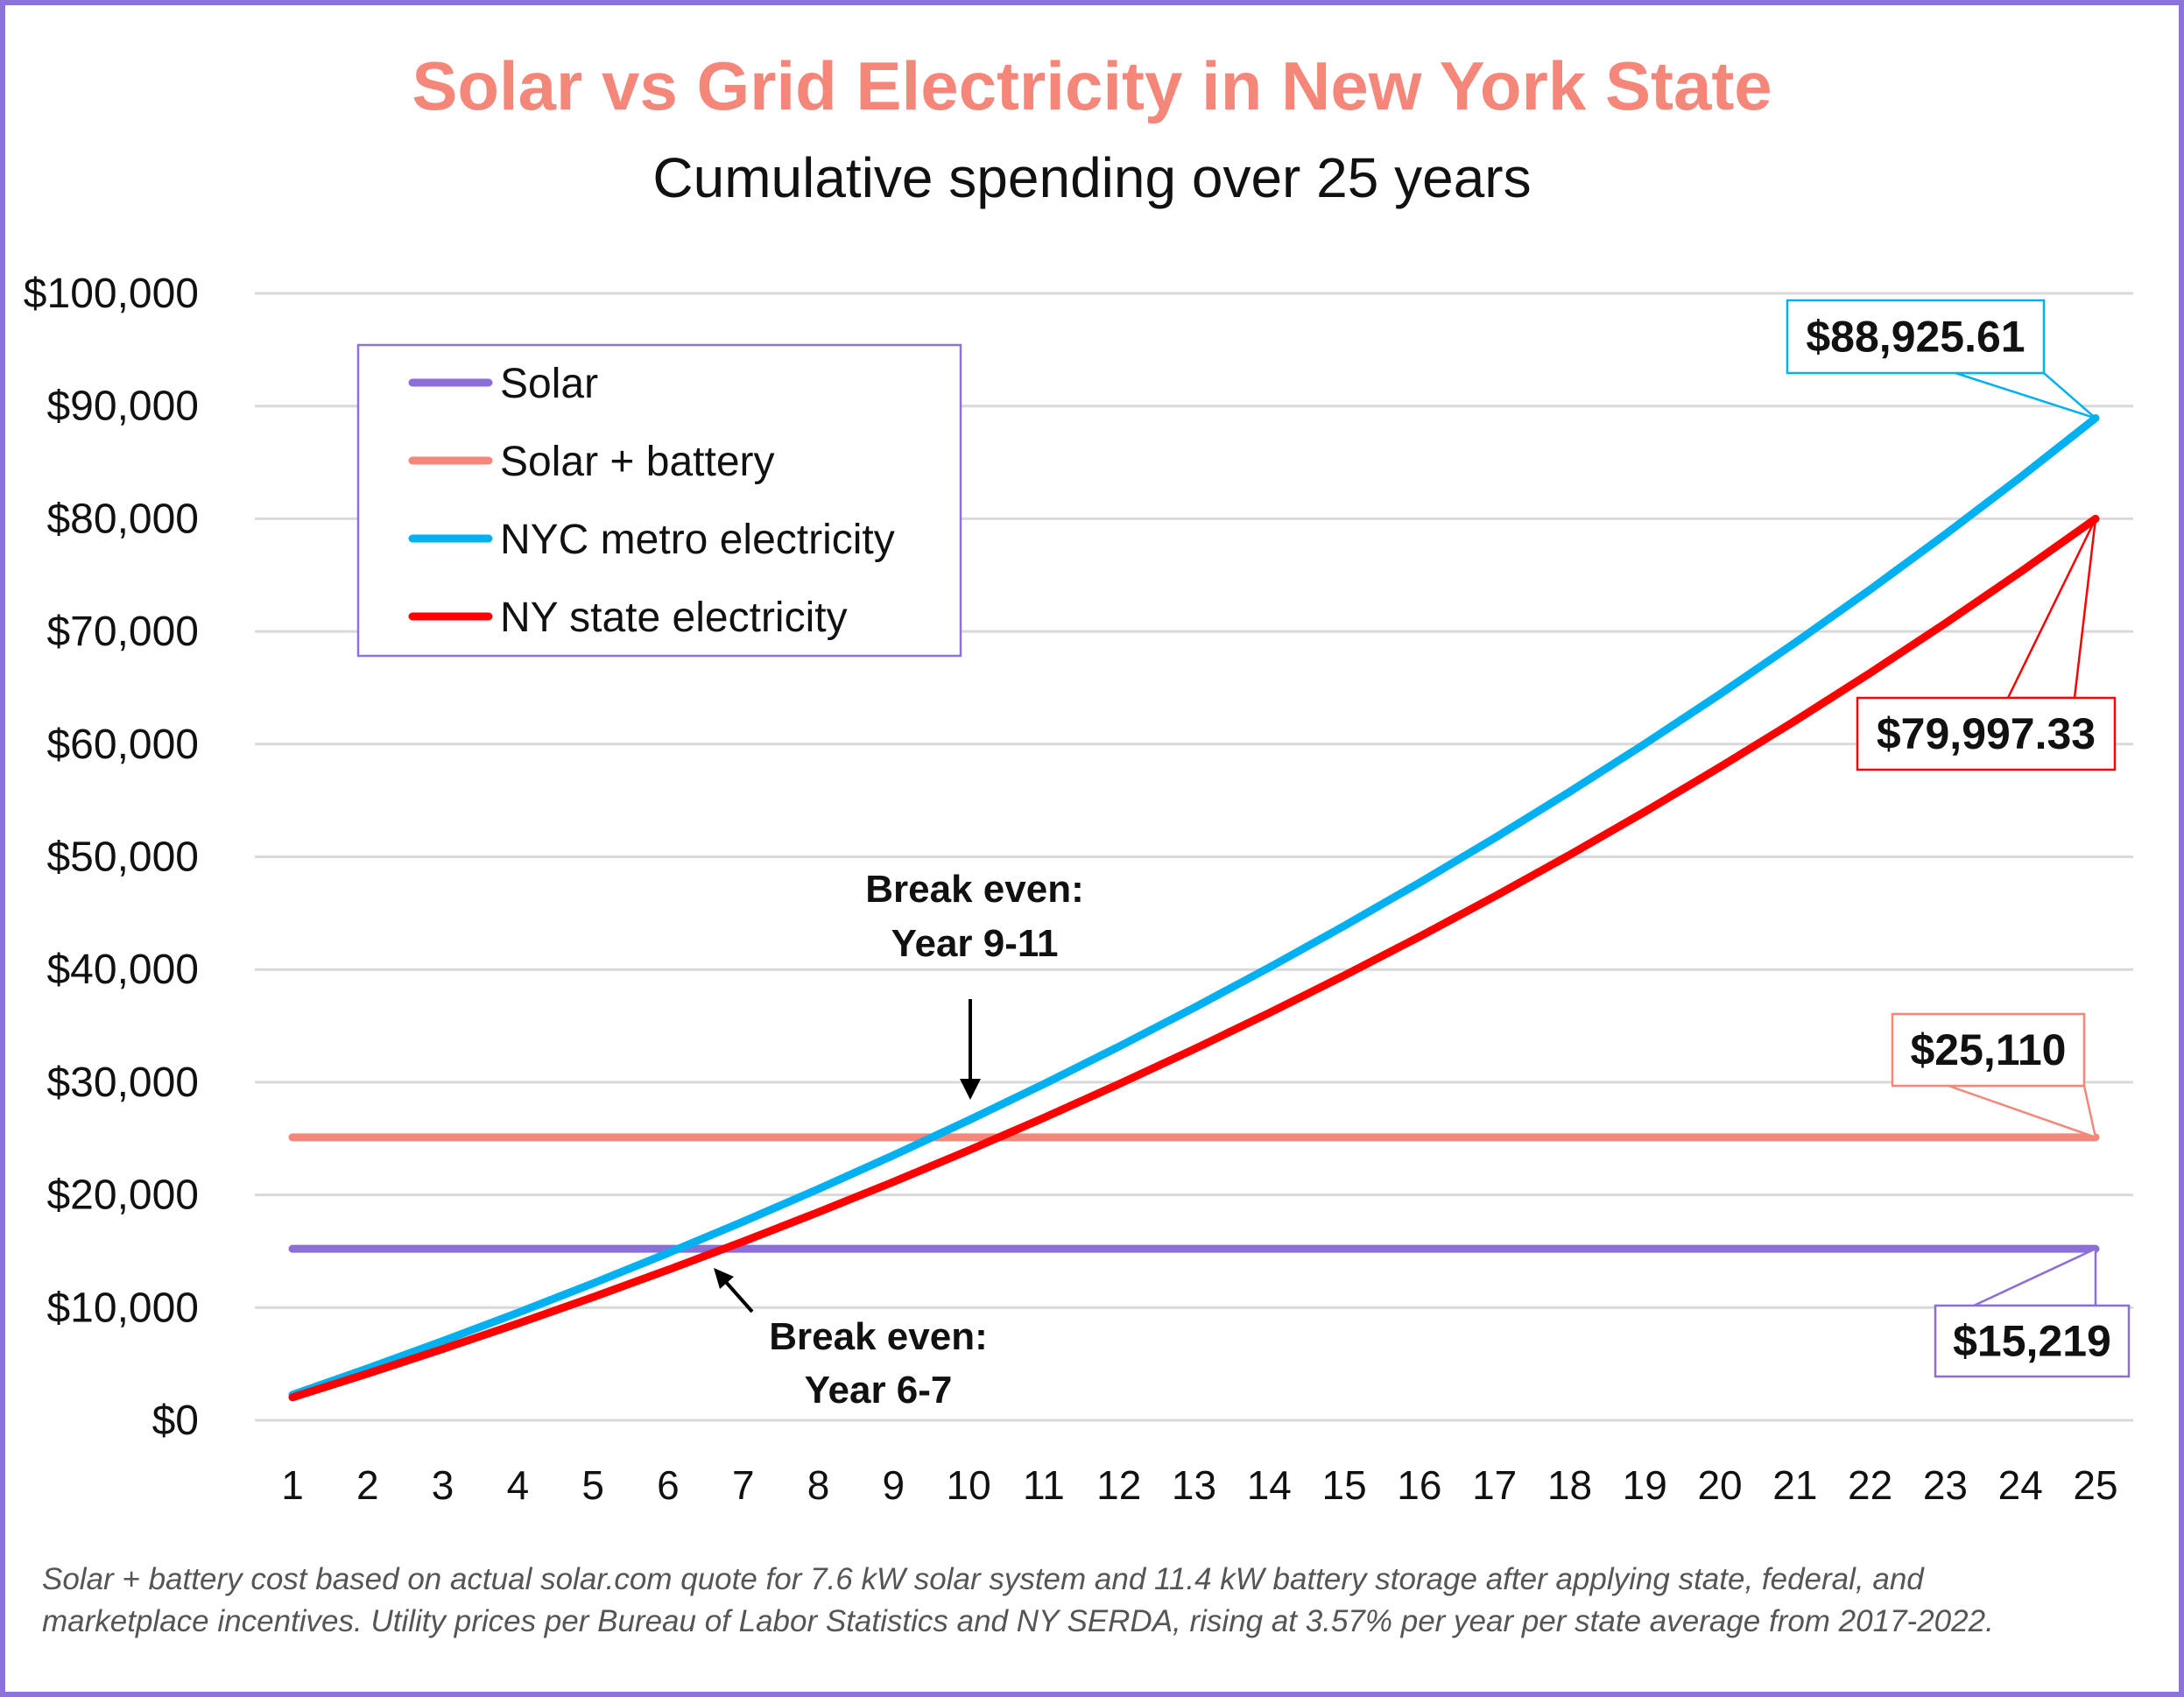  What do you see at coordinates (367, 1485) in the screenshot?
I see `x-tick-label: 2` at bounding box center [367, 1485].